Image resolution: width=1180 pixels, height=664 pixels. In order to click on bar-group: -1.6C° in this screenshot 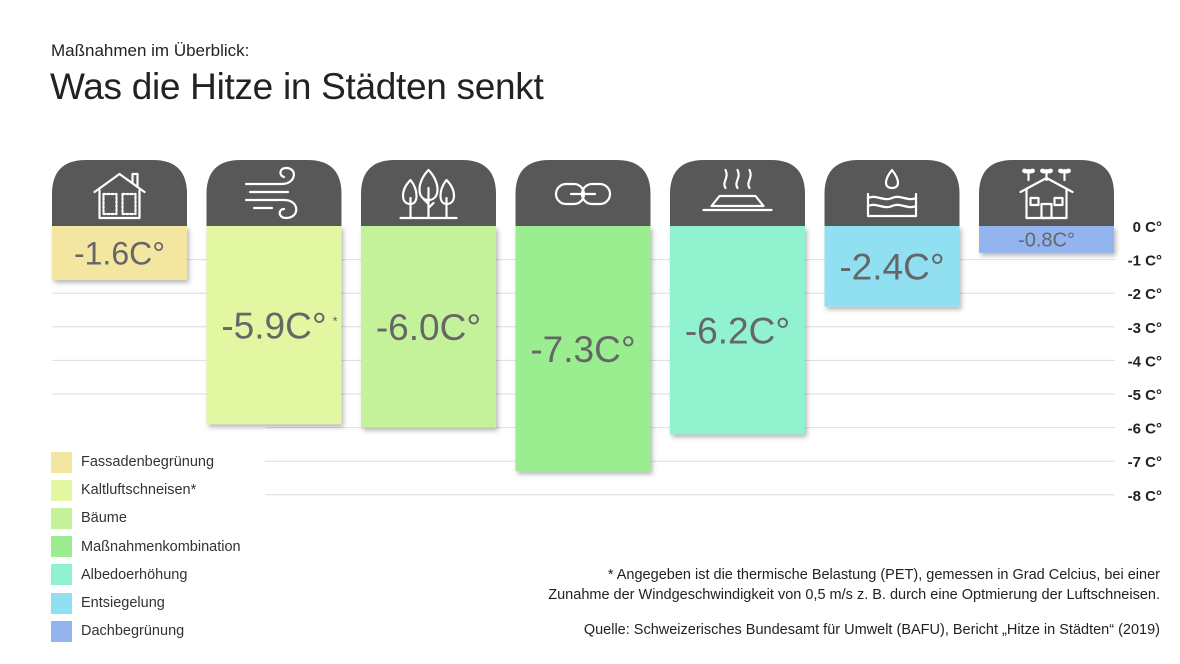, I will do `click(119, 220)`.